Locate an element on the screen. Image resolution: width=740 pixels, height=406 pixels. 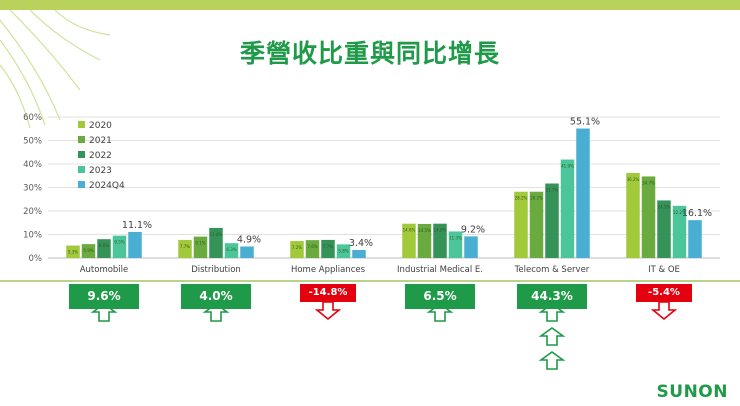
data-label: 8.0% is located at coordinates (104, 245).